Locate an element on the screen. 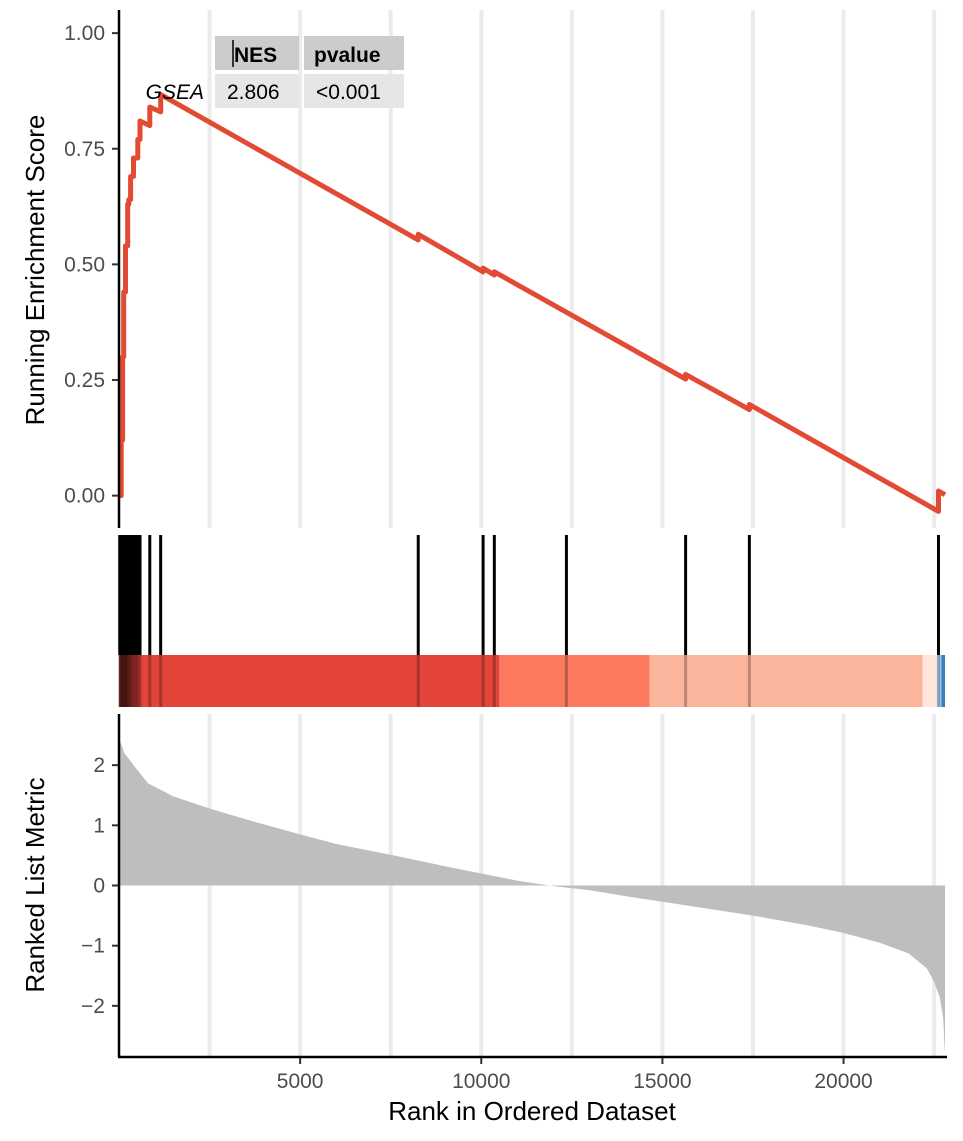 This screenshot has width=963, height=1141. enrichment-y-tick-label-4: 1.00 is located at coordinates (84, 33).